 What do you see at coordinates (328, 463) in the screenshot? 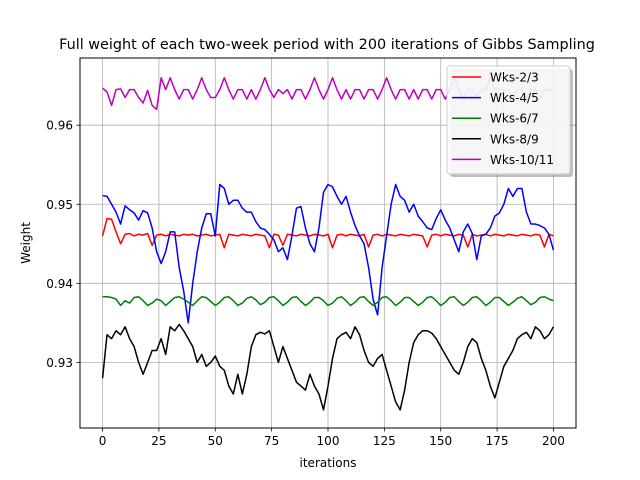
I see `x-axis-label: iterations` at bounding box center [328, 463].